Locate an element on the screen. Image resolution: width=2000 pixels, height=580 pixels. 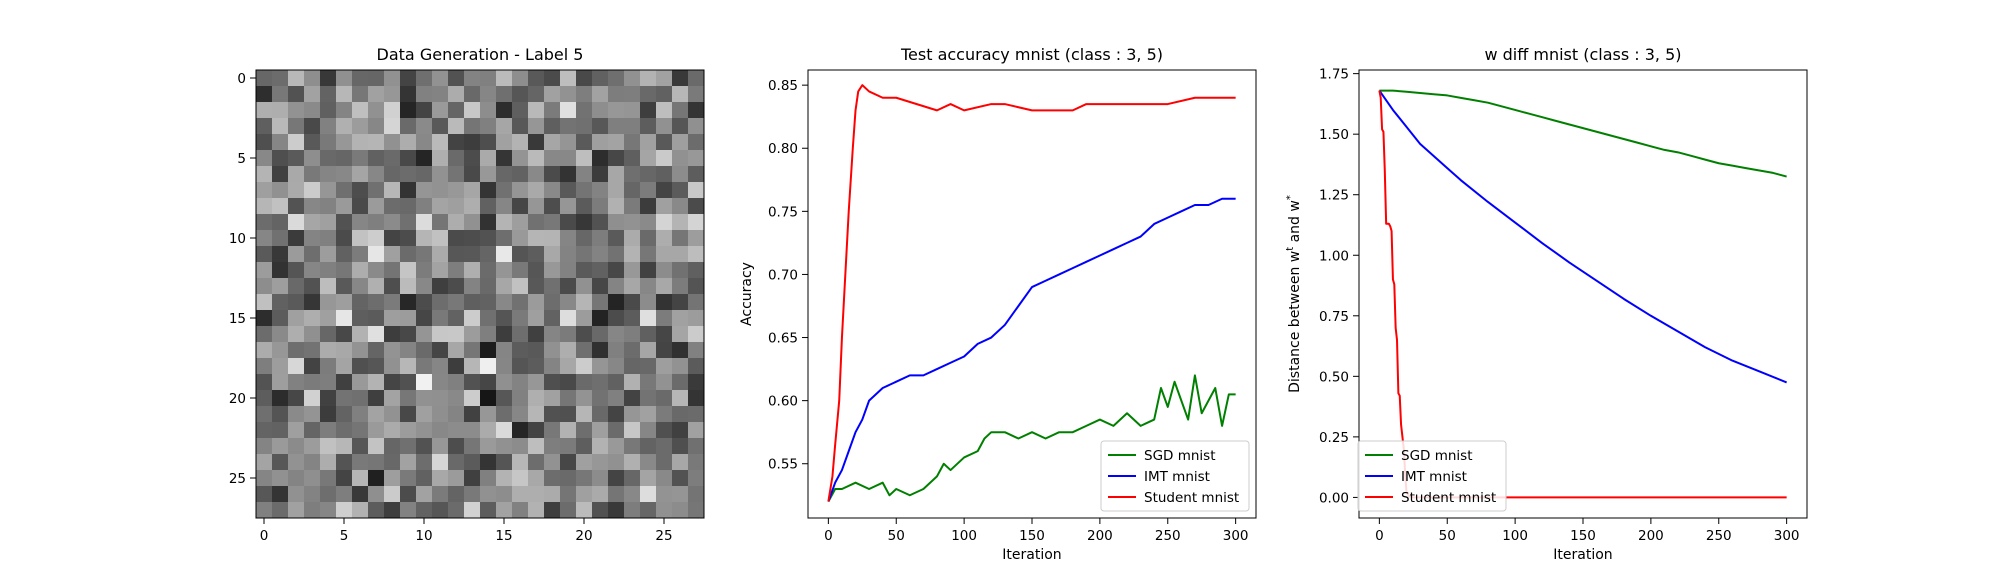
heatmap-xtick-label: 0 is located at coordinates (264, 536).